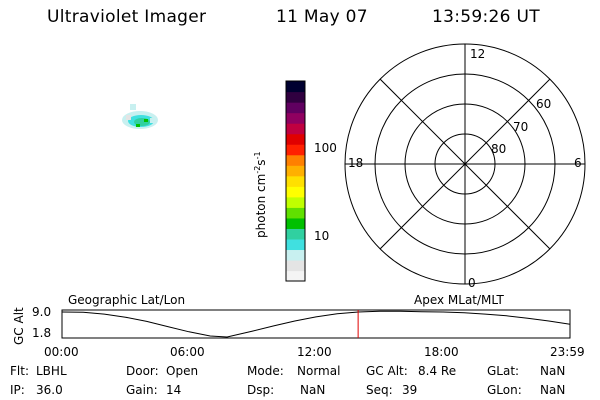  What do you see at coordinates (319, 371) in the screenshot?
I see `mode-value: Normal` at bounding box center [319, 371].